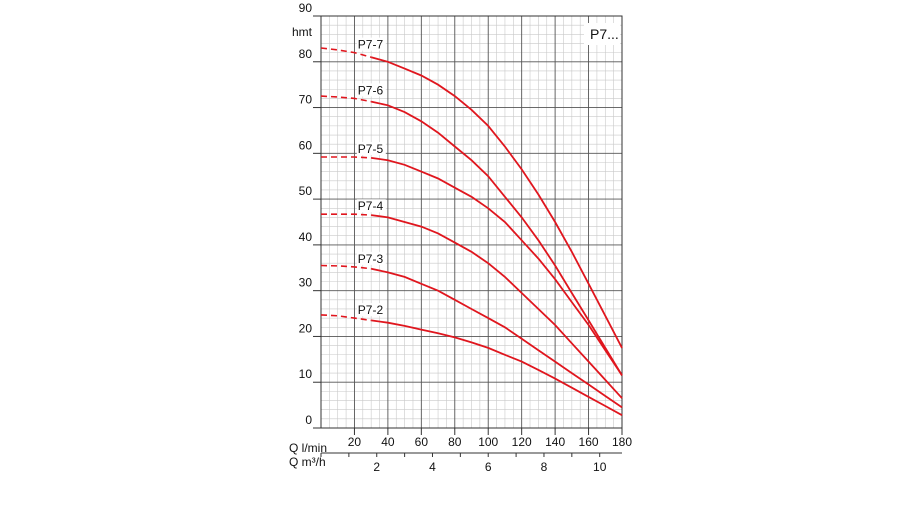 The height and width of the screenshot is (506, 900). What do you see at coordinates (306, 237) in the screenshot?
I see `y-tick-label: 40` at bounding box center [306, 237].